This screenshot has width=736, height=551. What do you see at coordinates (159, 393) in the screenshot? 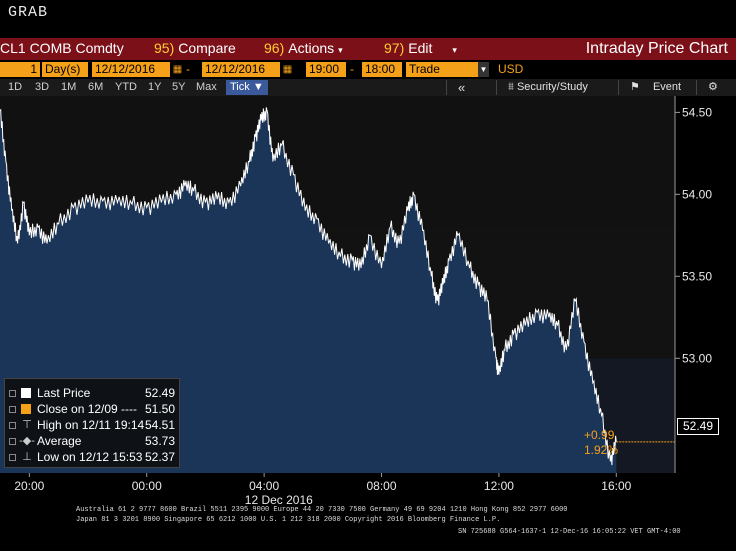
I see `legend-last-price-value: 52.49` at bounding box center [159, 393].